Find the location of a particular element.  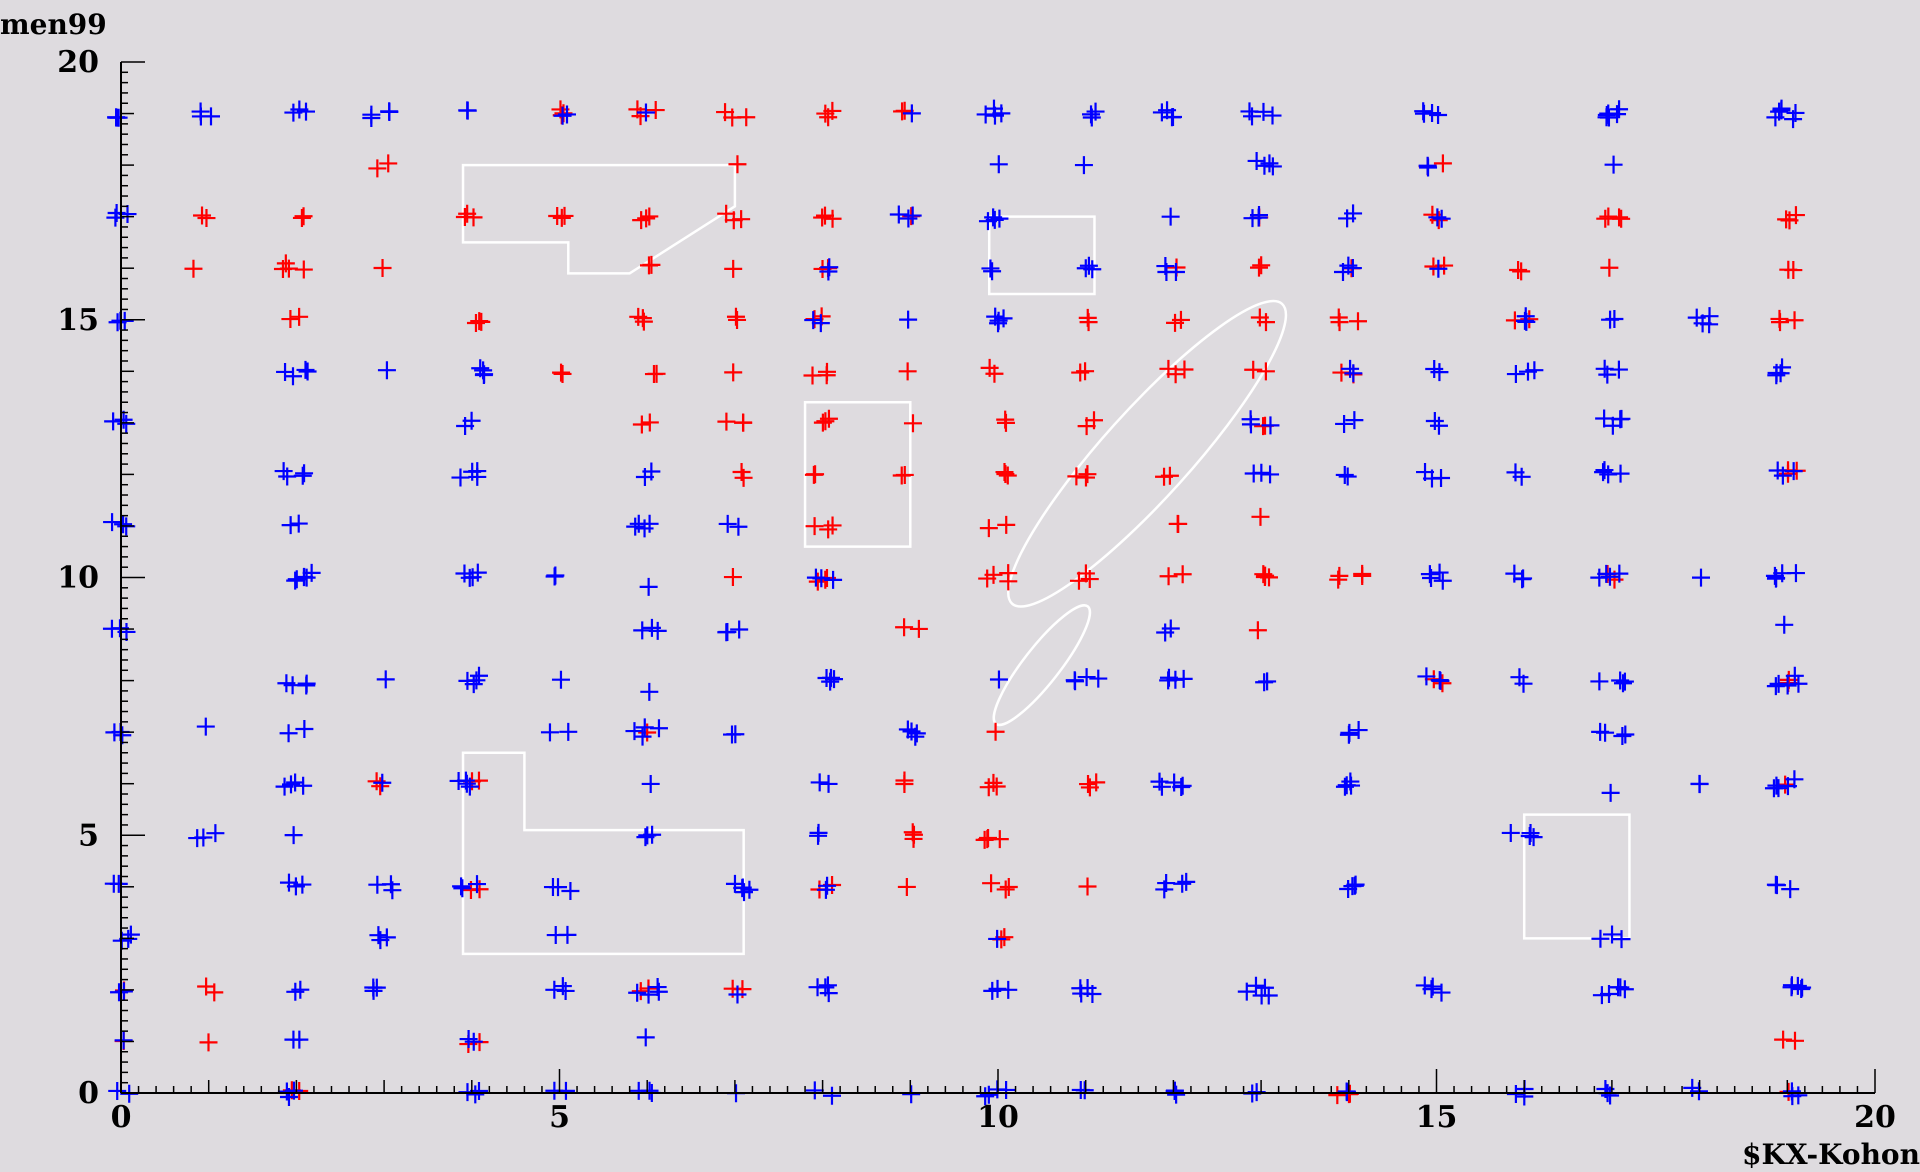

y-axis-label: men99 is located at coordinates (53, 24).